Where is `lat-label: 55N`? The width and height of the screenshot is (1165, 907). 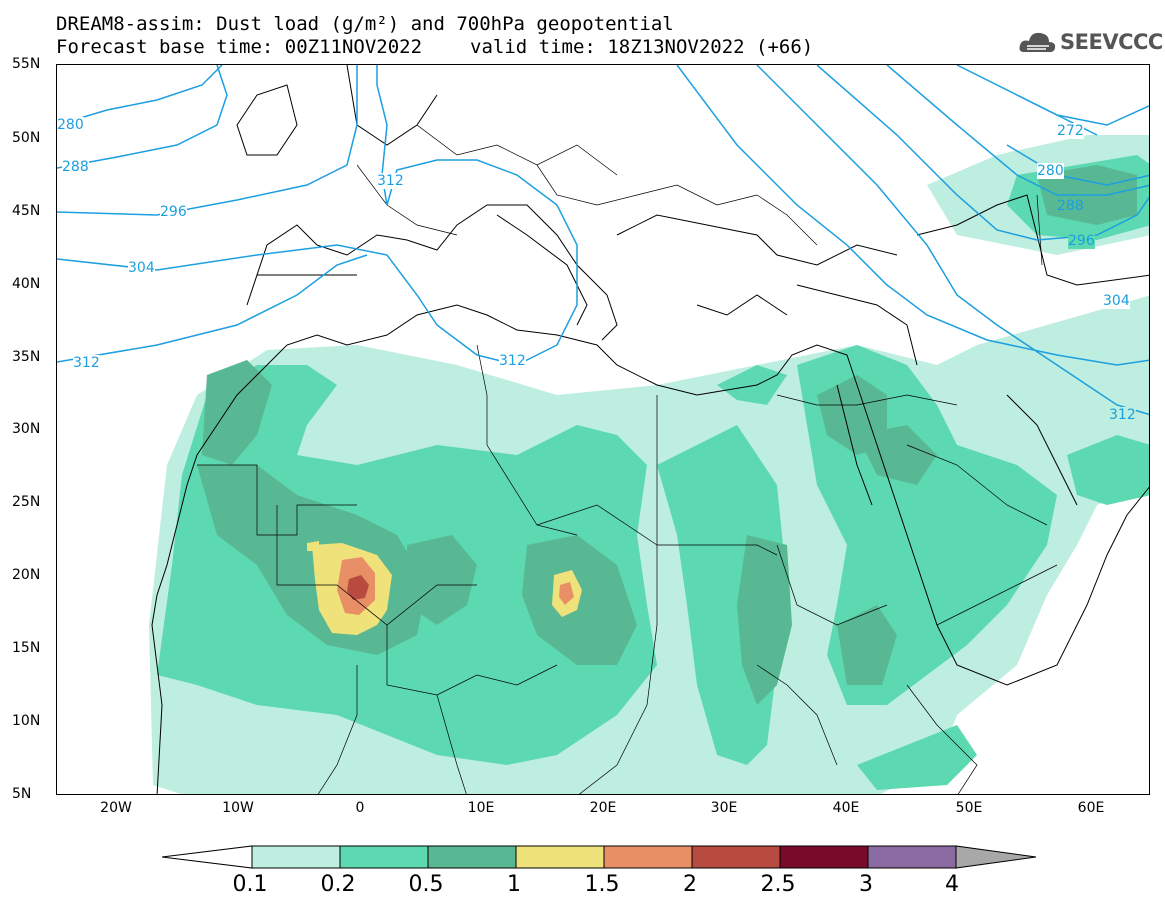
lat-label: 55N is located at coordinates (26, 64).